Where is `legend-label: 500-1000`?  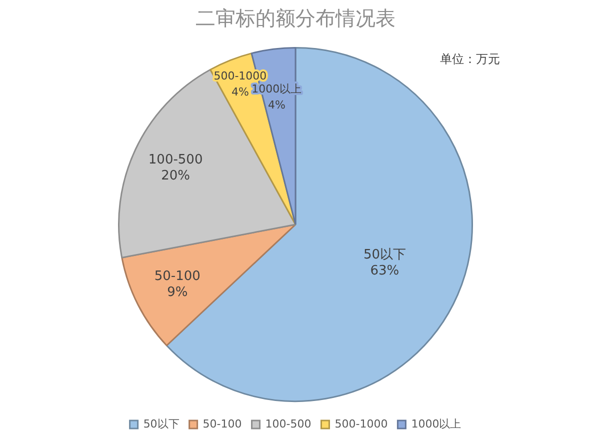 legend-label: 500-1000 is located at coordinates (361, 423).